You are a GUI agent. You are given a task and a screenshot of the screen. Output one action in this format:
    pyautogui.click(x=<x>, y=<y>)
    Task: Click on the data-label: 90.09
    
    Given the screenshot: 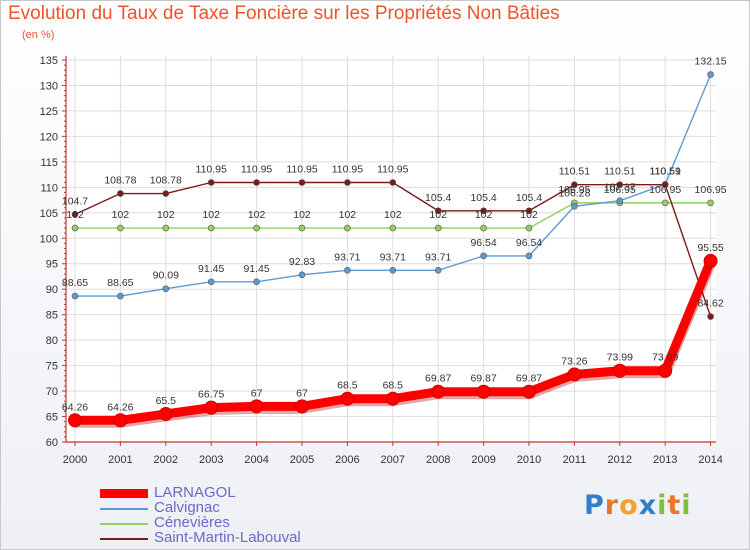 What is the action you would take?
    pyautogui.click(x=166, y=276)
    